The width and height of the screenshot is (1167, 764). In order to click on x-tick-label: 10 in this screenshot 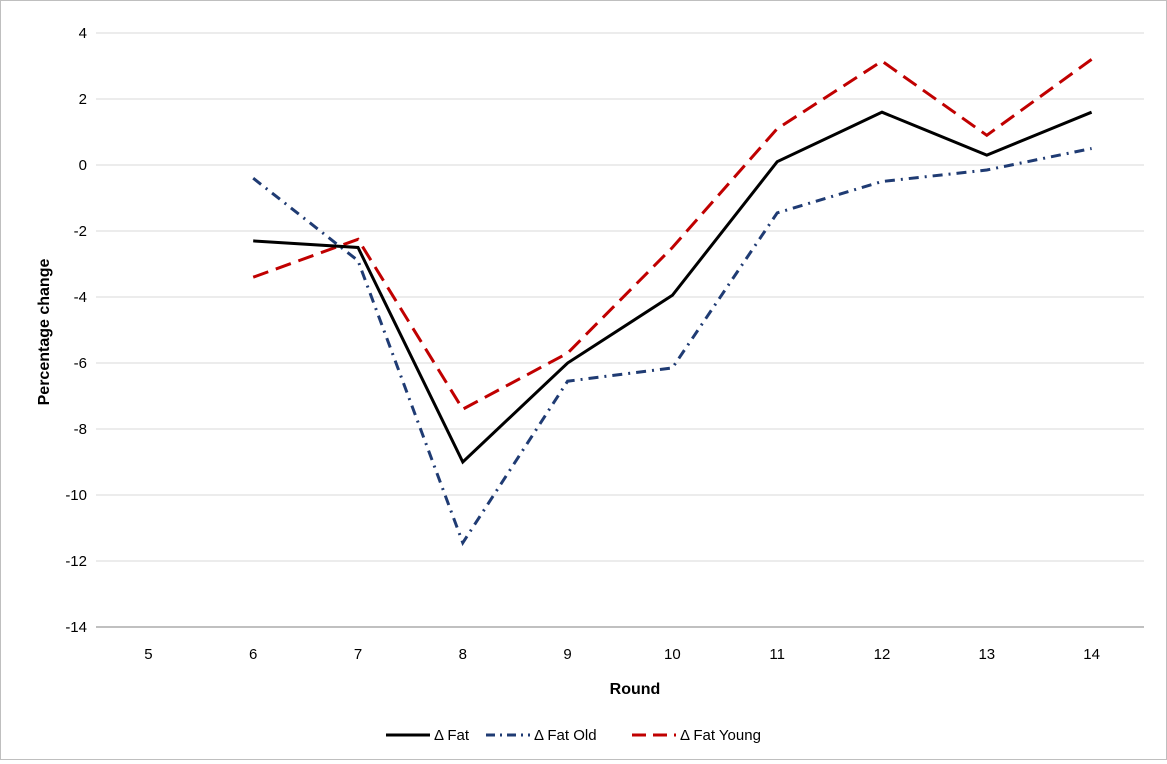, I will do `click(672, 654)`.